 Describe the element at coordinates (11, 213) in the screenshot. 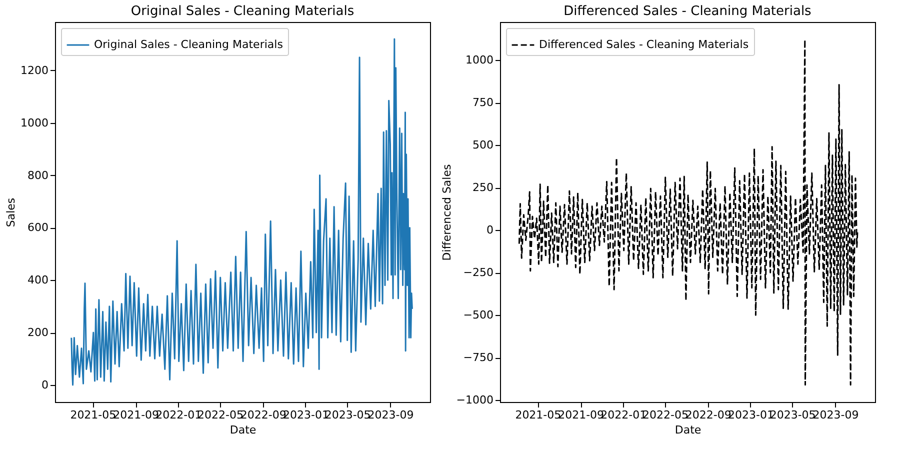

I see `y-axis-title: Sales` at that location.